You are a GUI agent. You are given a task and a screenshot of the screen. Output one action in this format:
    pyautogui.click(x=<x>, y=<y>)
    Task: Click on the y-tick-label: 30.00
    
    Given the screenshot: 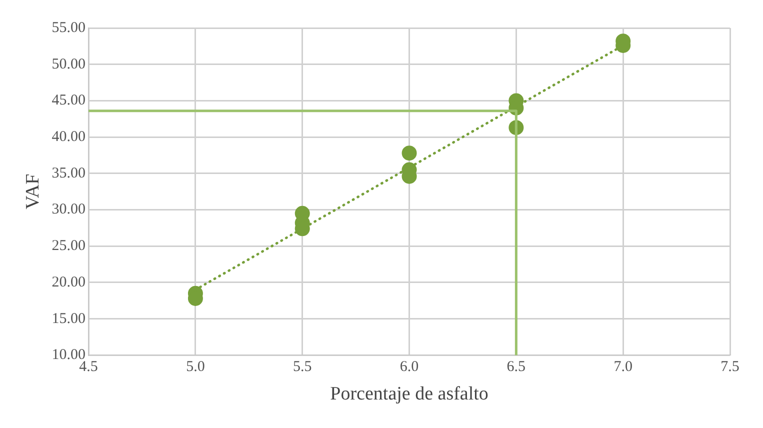 What is the action you would take?
    pyautogui.click(x=69, y=210)
    